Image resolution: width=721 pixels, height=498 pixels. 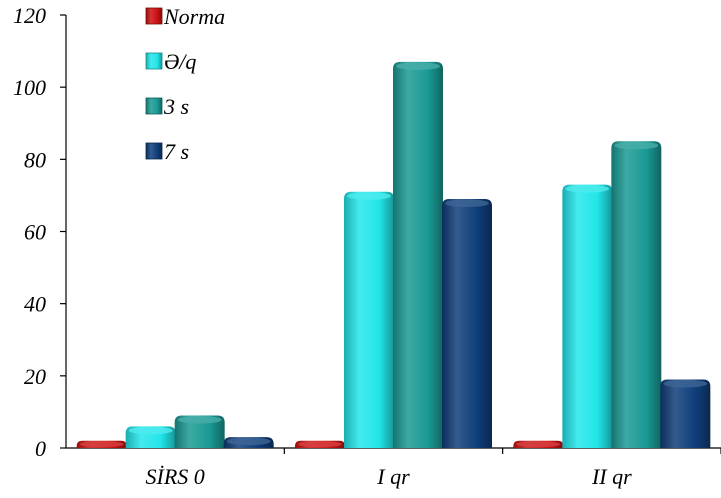 I want to click on legend: Norma Ə/q 3 s 7 s, so click(x=185, y=84).